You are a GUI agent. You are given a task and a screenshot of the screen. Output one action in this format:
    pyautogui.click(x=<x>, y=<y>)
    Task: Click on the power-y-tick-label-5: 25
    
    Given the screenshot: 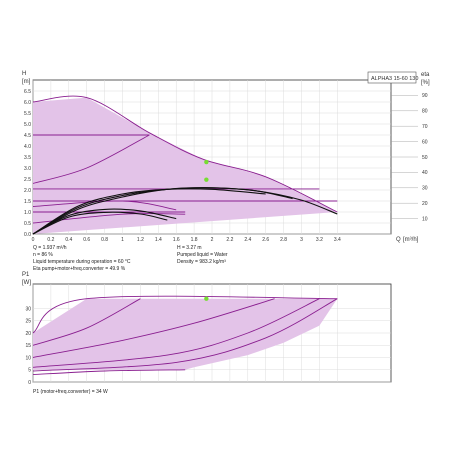 What is the action you would take?
    pyautogui.click(x=28, y=322)
    